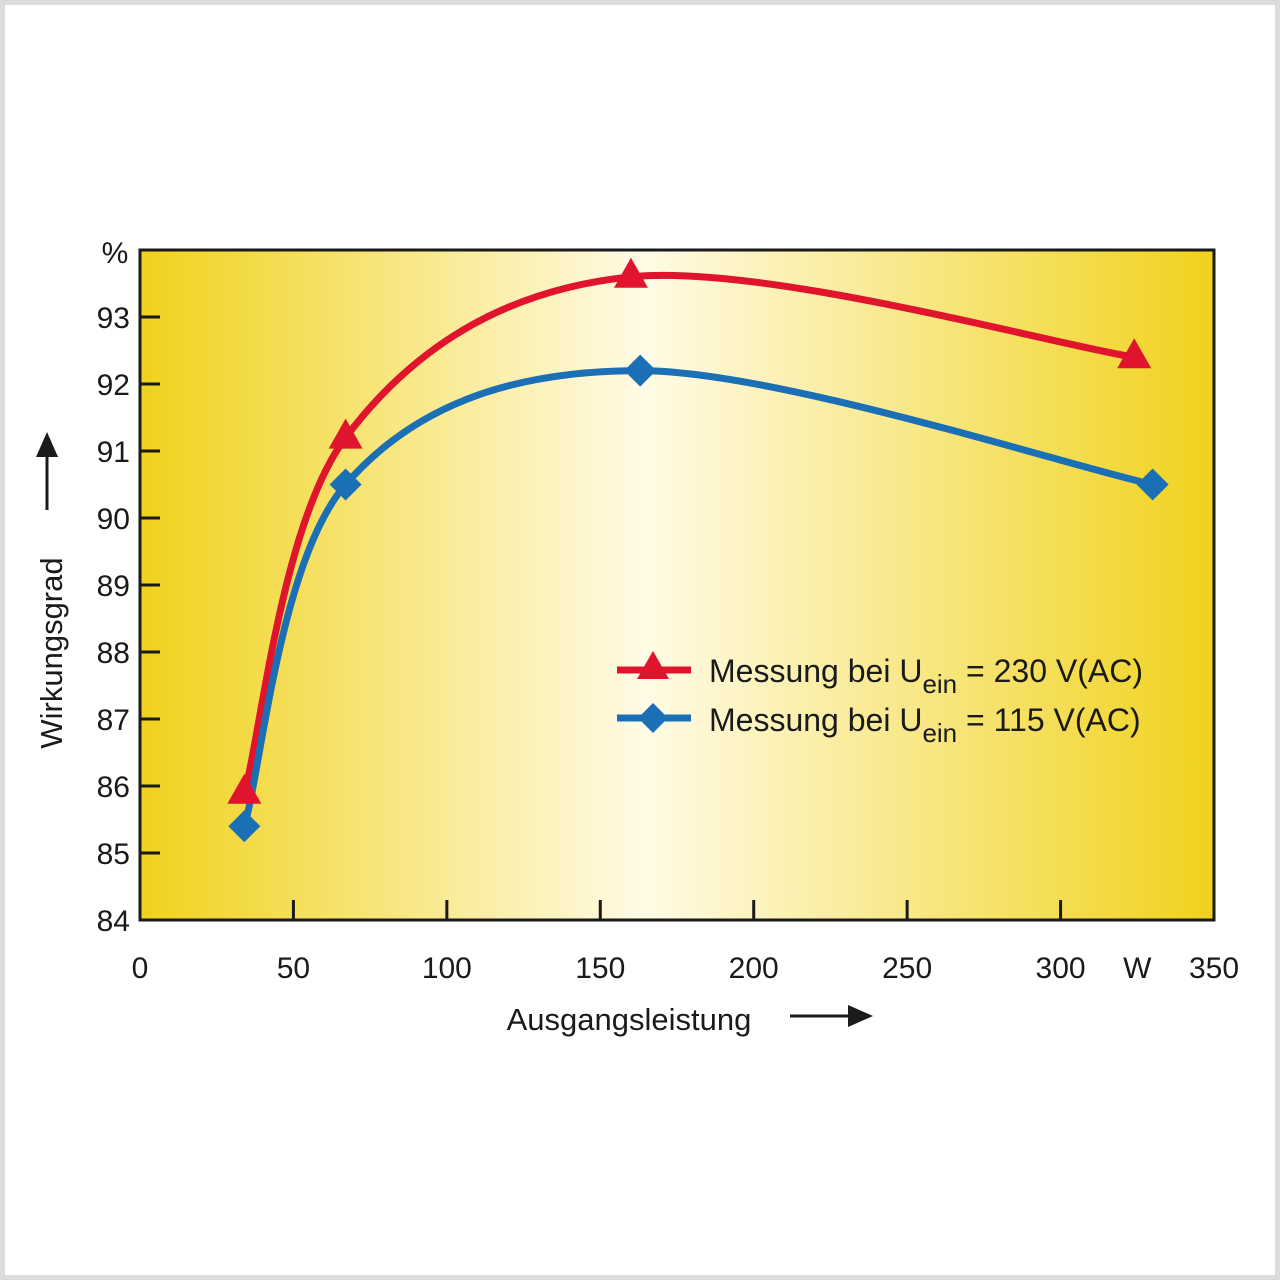 This screenshot has height=1280, width=1280. Describe the element at coordinates (115, 253) in the screenshot. I see `y-unit-label: %` at that location.